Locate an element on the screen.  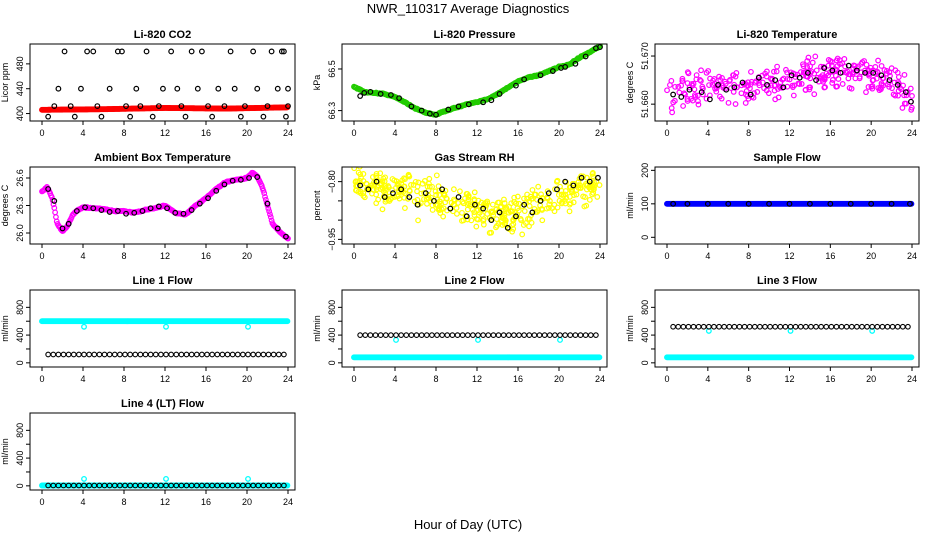
y-tick-label: 26.6 is located at coordinates (20, 178).